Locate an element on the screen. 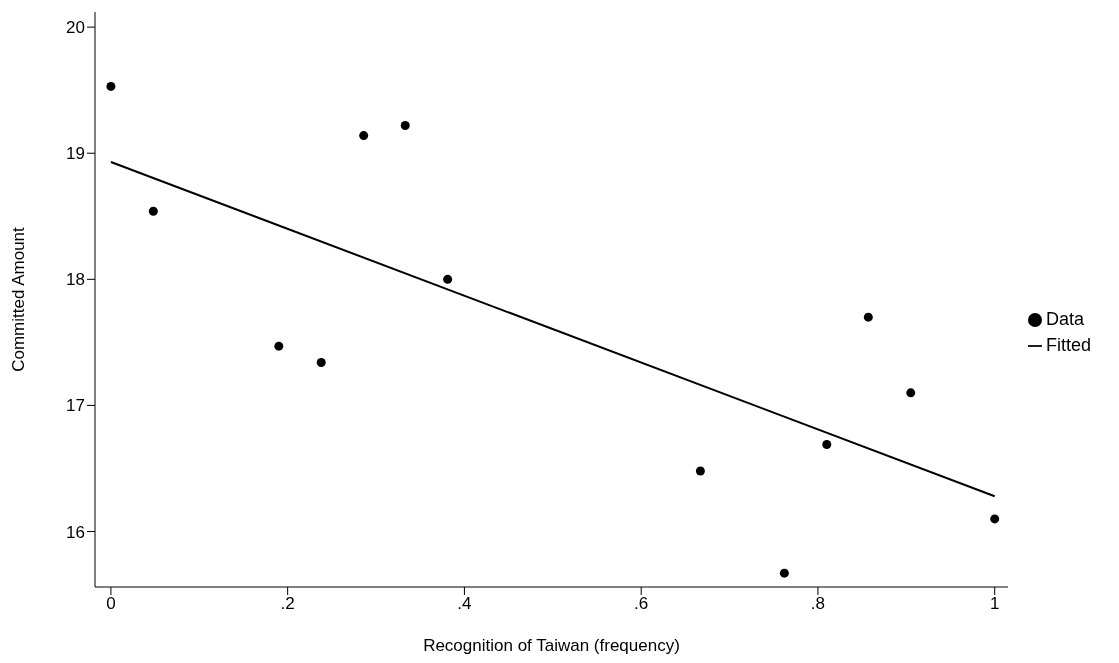  x-tick-label: .4 is located at coordinates (464, 604).